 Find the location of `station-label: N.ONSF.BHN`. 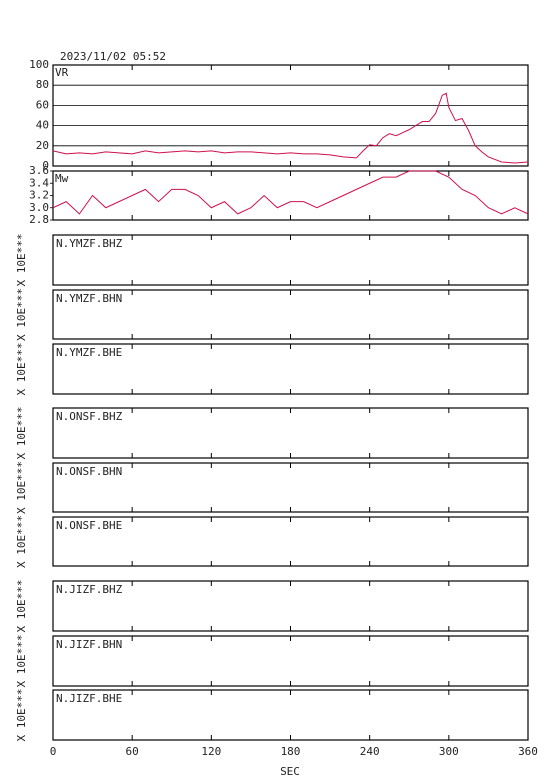

station-label: N.ONSF.BHN is located at coordinates (89, 471).